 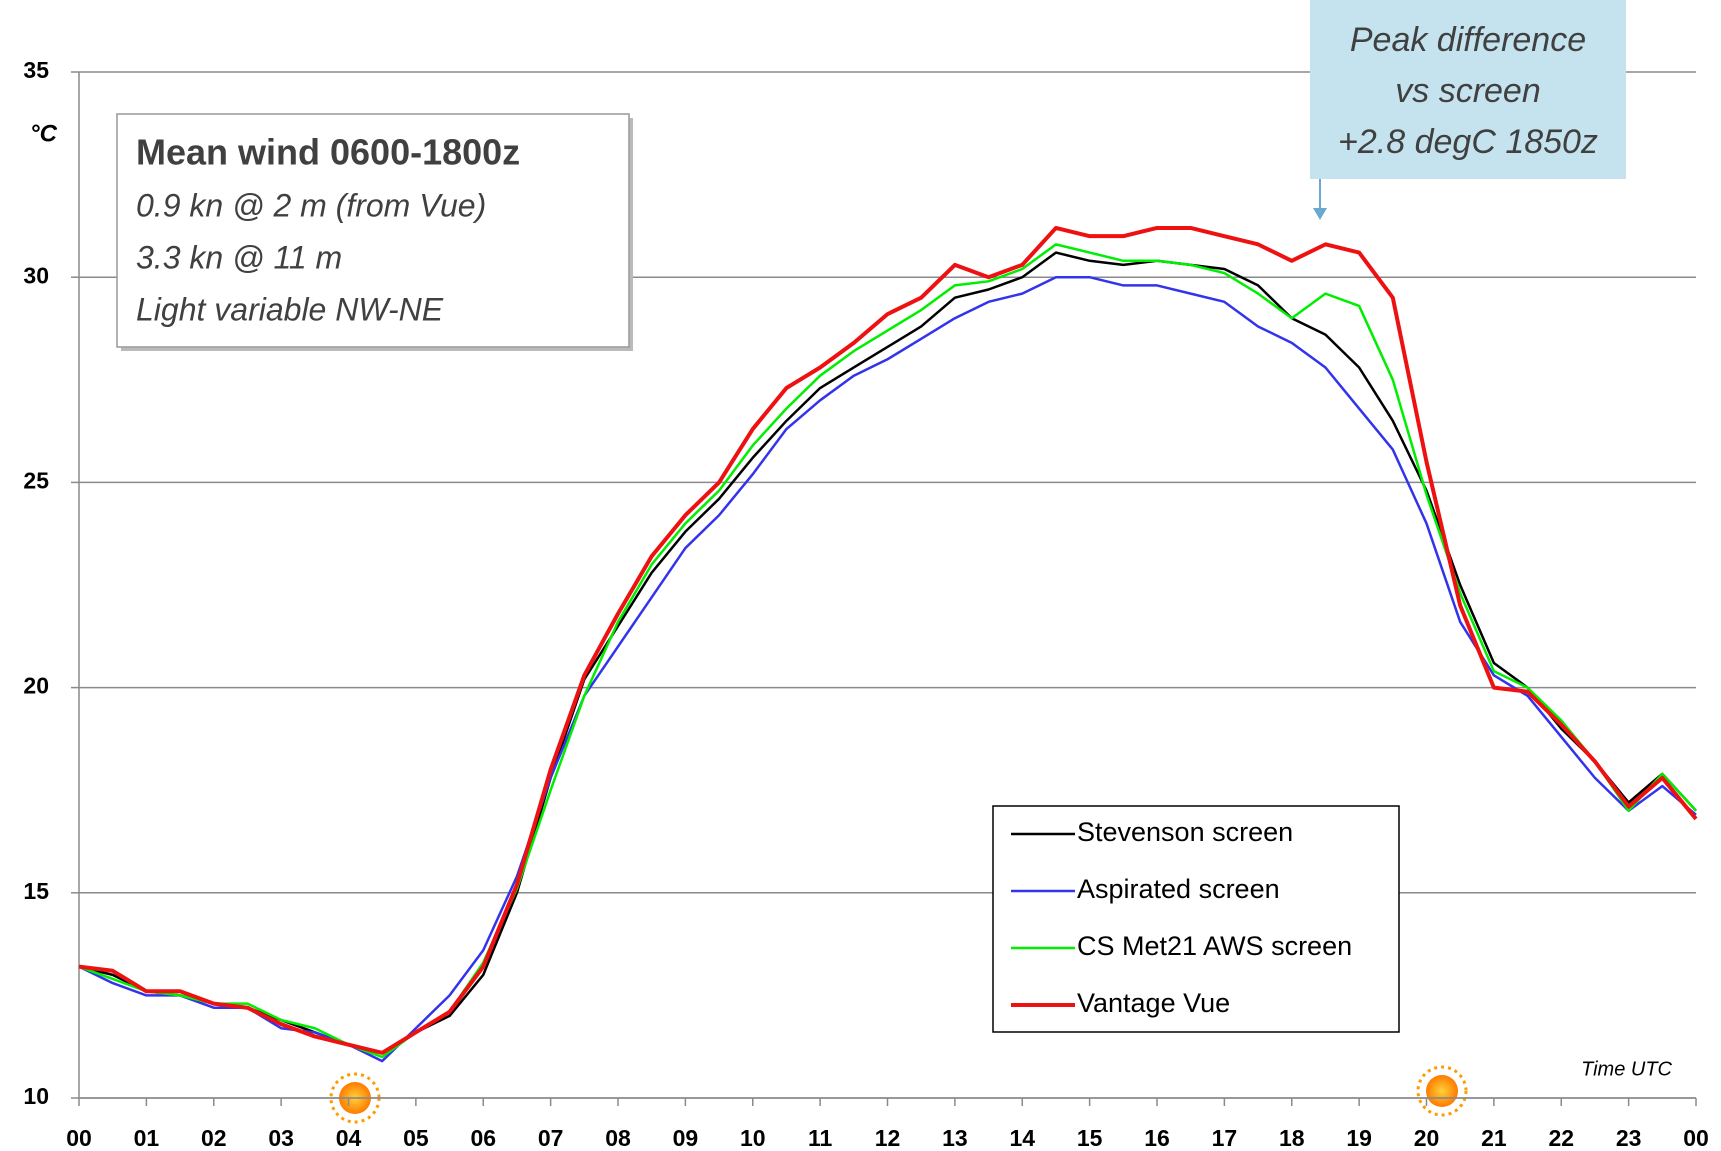 I want to click on info-title: Mean wind 0600-1800z, so click(x=328, y=152).